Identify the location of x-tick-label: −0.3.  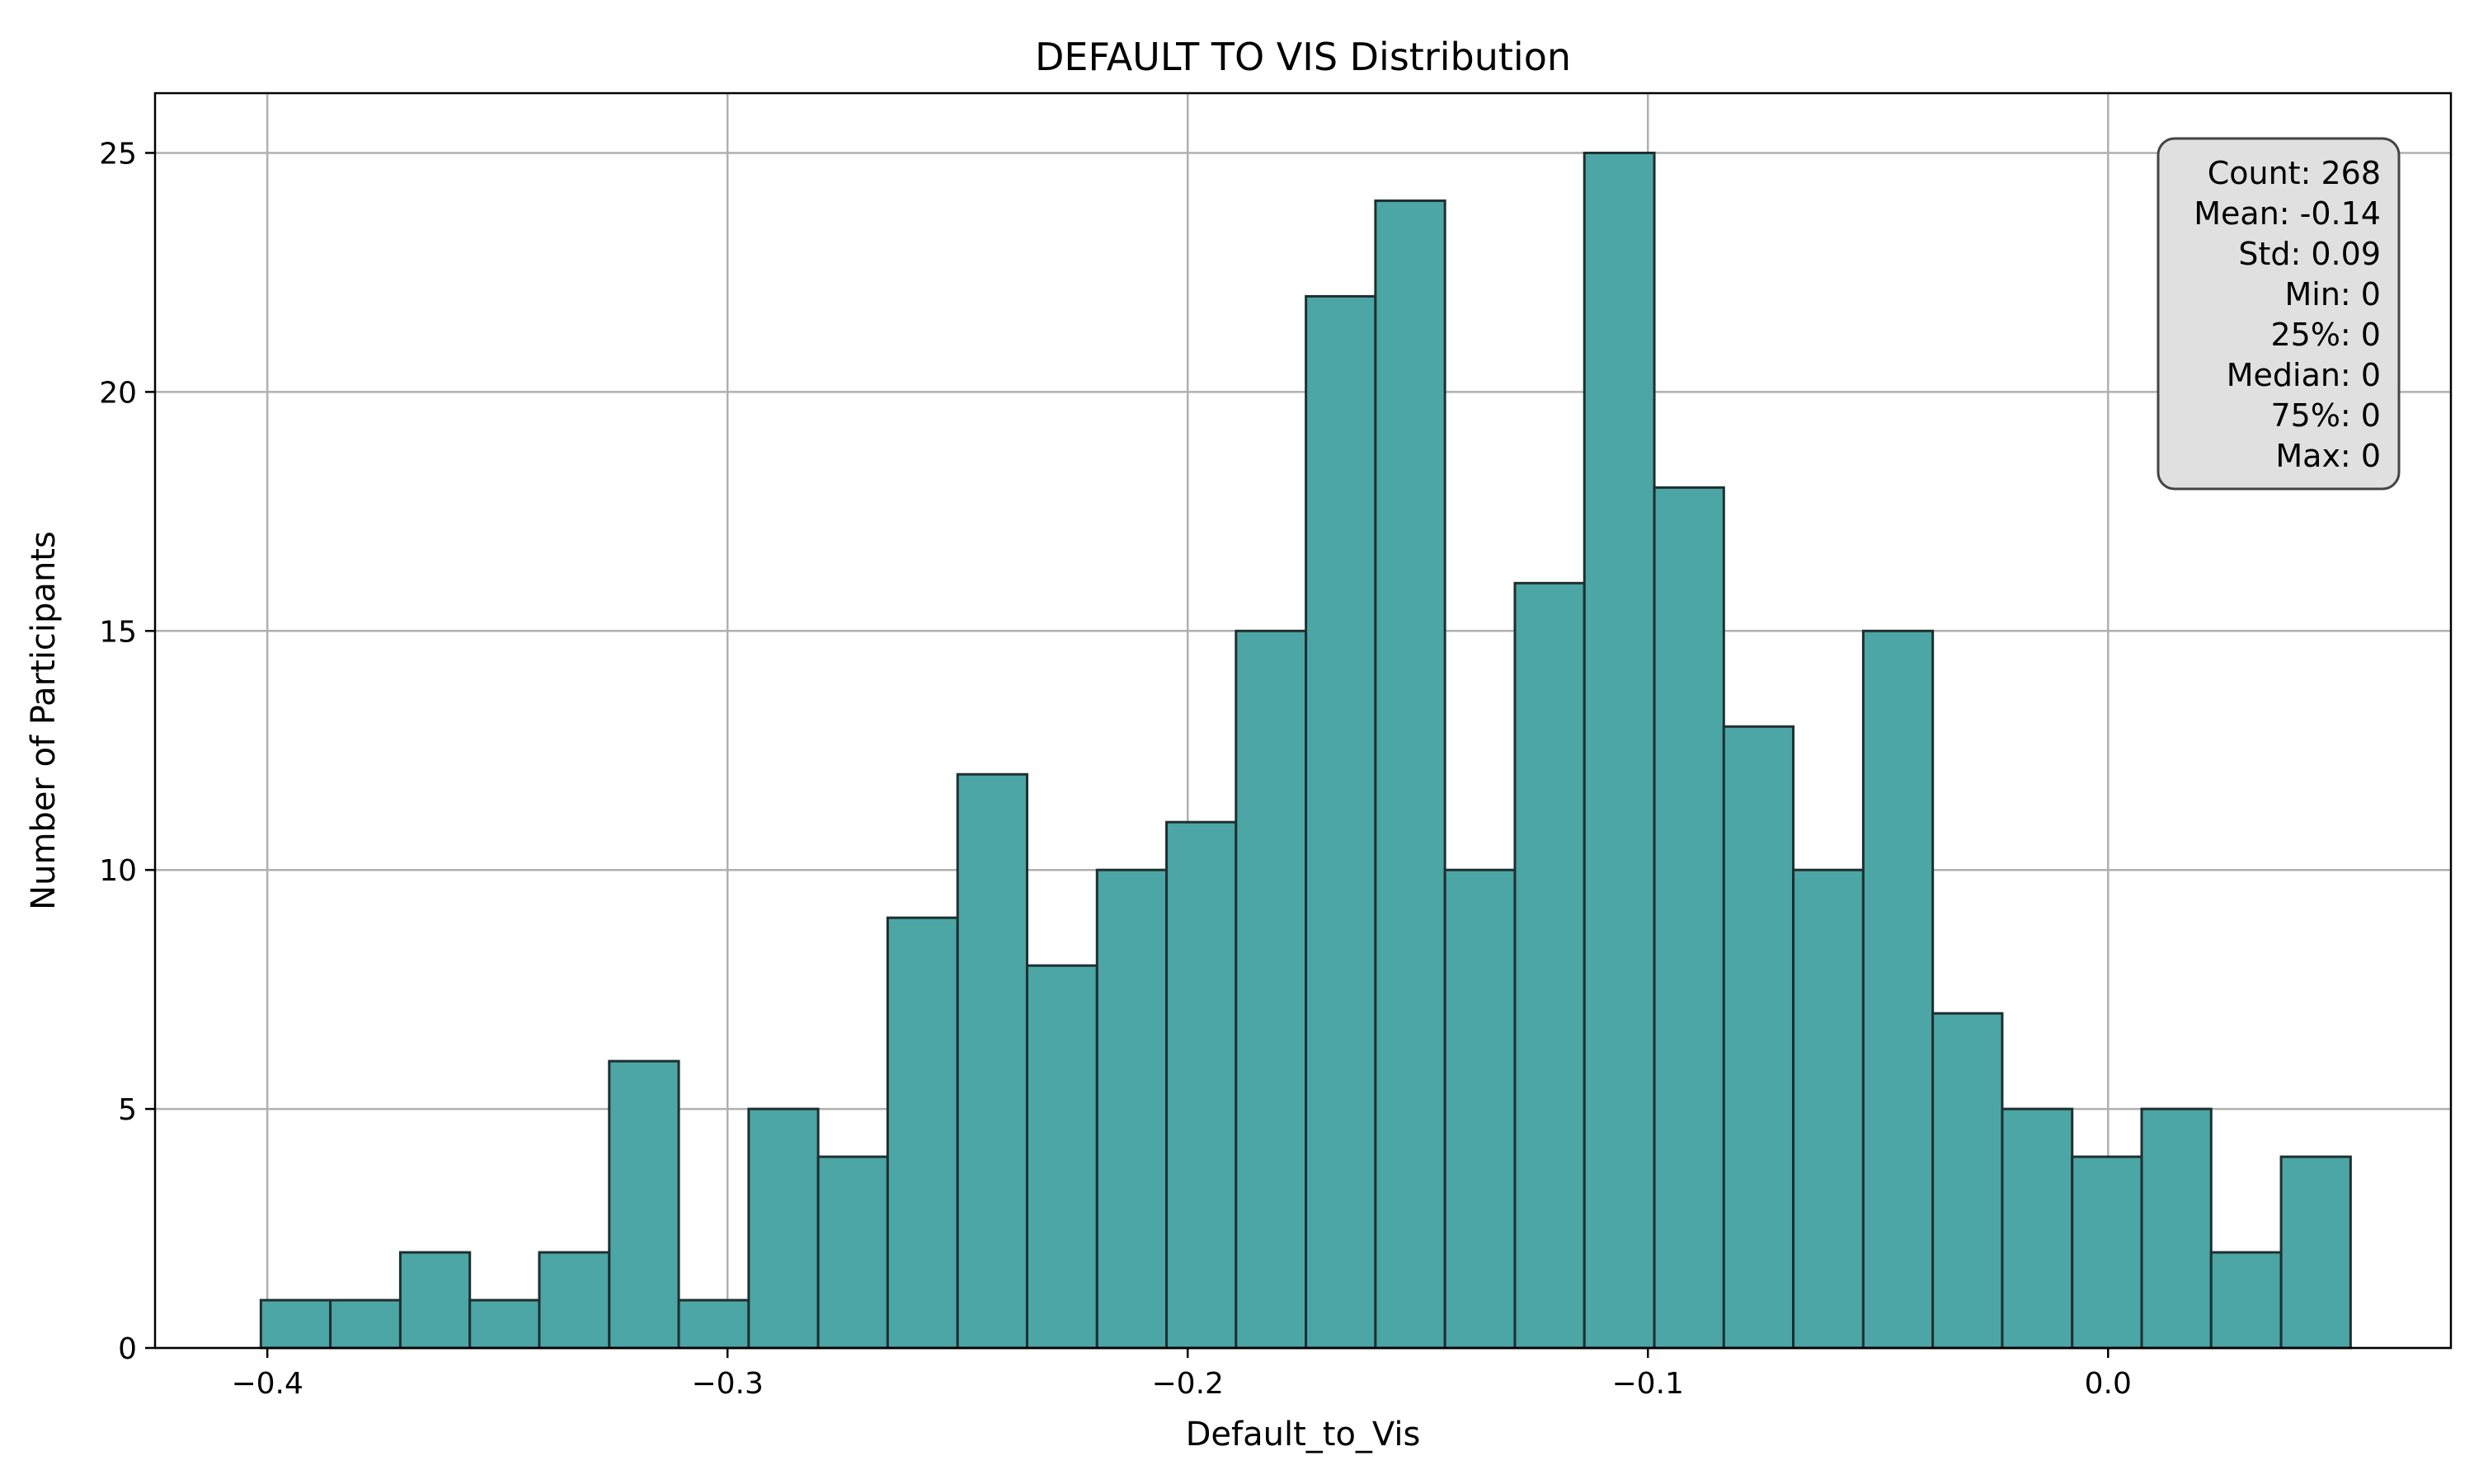
(727, 1384).